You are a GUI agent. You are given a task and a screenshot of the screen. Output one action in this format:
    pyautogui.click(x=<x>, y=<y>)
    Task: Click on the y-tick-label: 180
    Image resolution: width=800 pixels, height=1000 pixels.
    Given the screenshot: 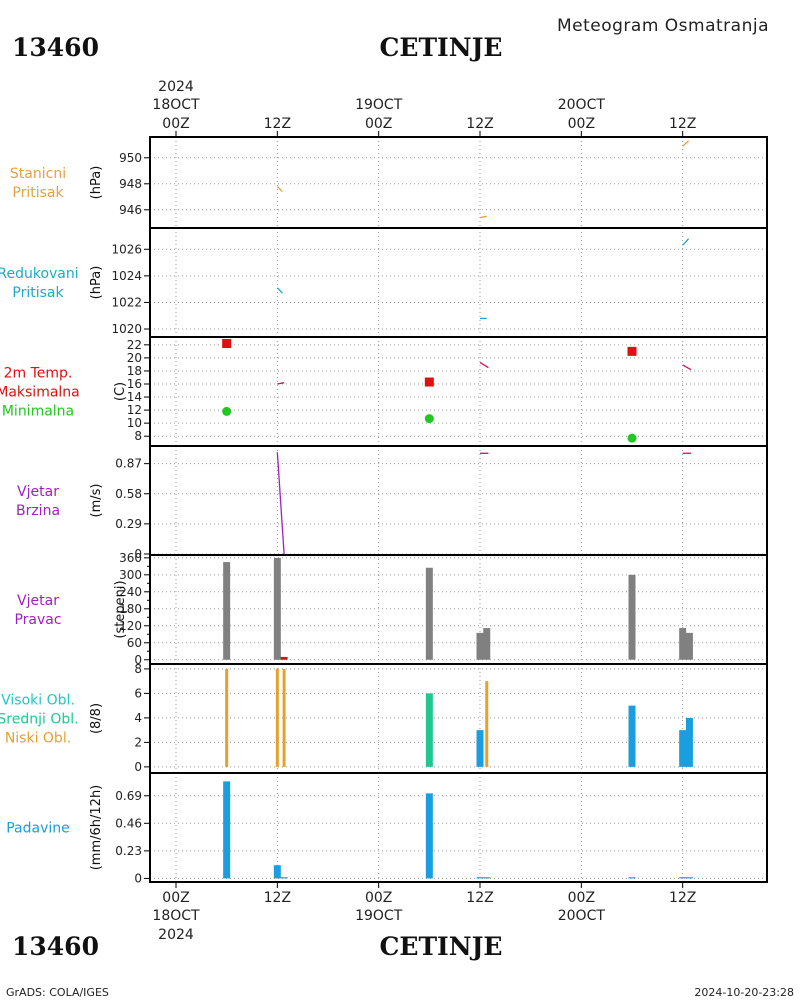 What is the action you would take?
    pyautogui.click(x=130, y=609)
    